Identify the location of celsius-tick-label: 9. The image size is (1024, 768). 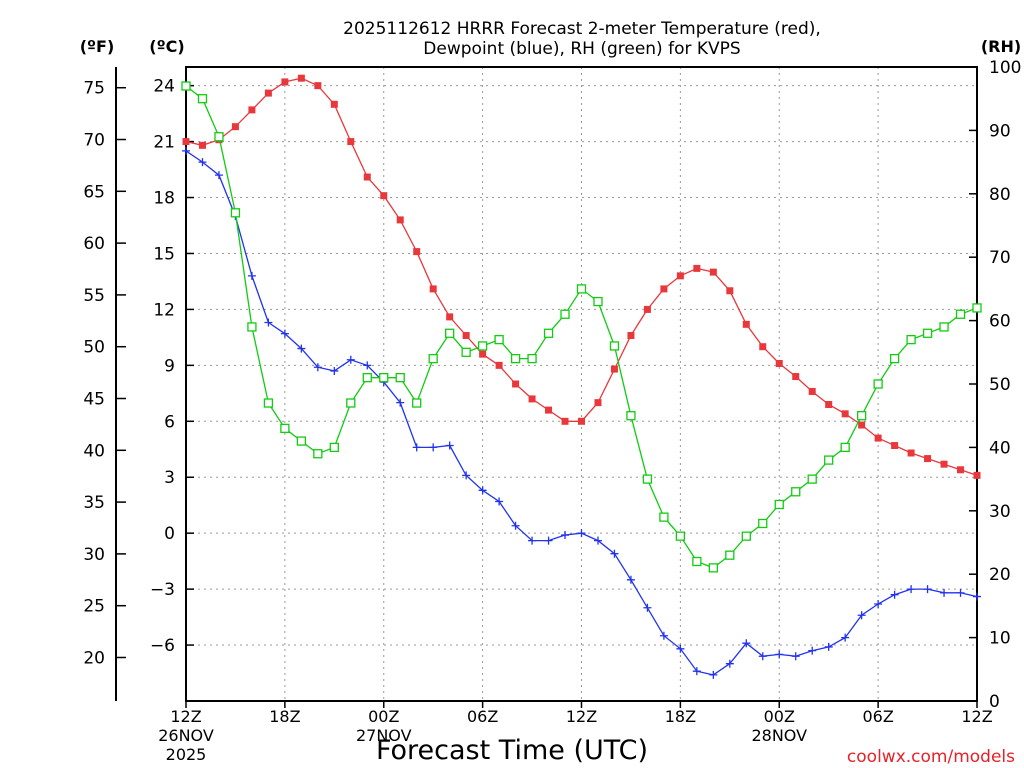
(169, 366).